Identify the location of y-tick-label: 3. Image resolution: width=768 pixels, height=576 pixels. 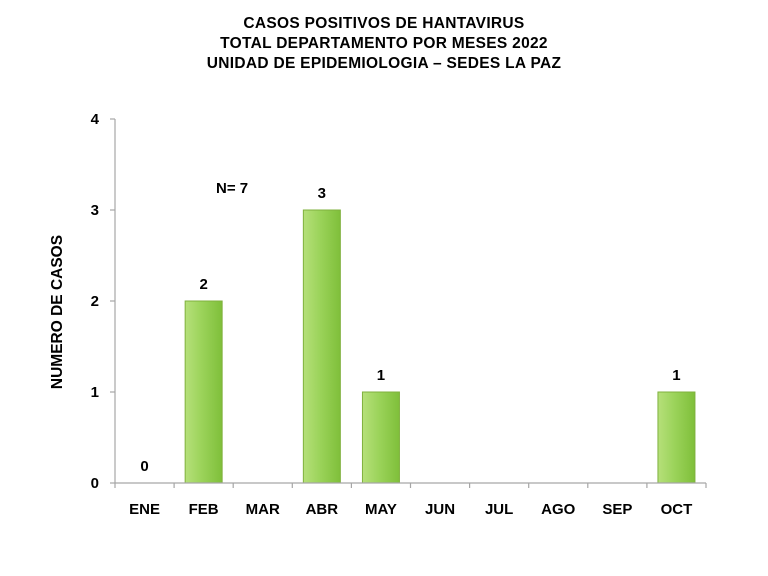
(95, 210).